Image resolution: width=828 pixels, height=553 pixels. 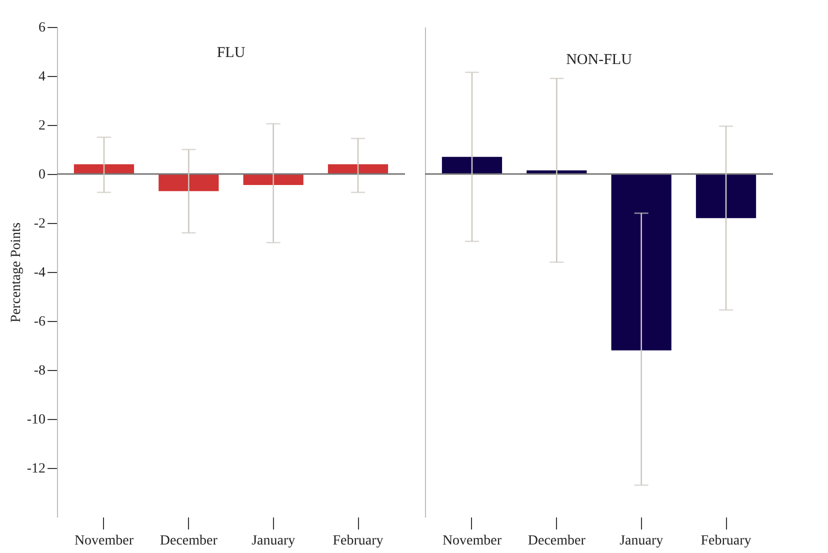 What do you see at coordinates (40, 371) in the screenshot?
I see `y-tick-label: -8` at bounding box center [40, 371].